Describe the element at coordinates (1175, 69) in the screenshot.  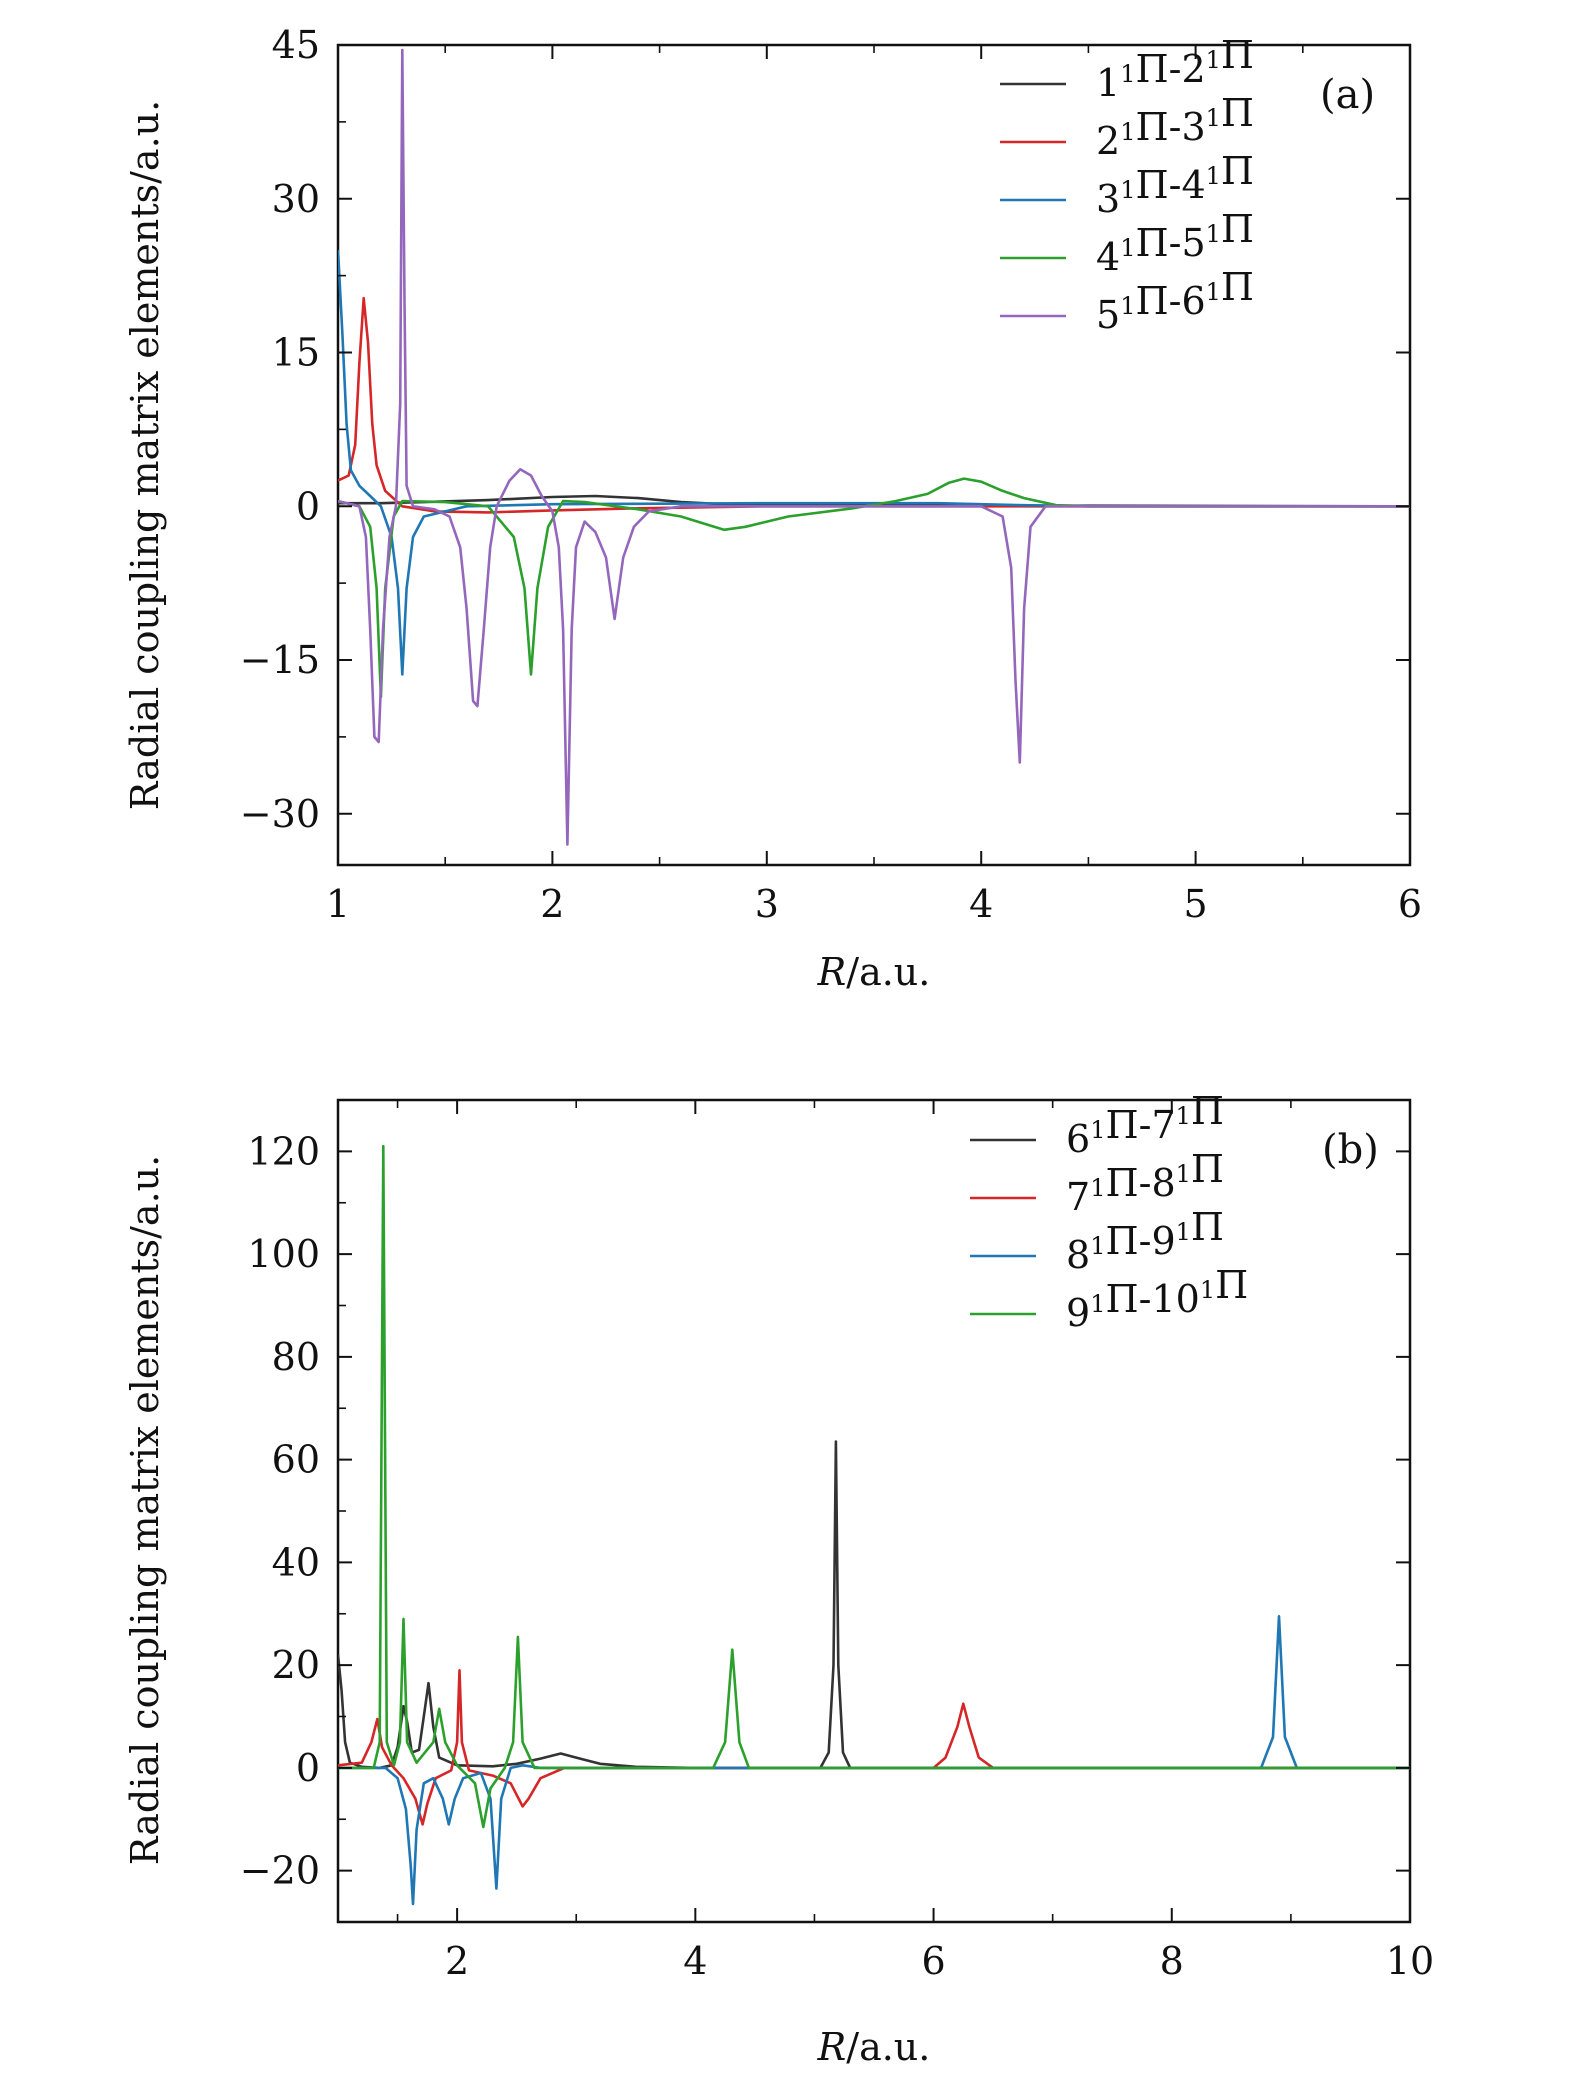
I see `legend-label: 11Π-21Π` at that location.